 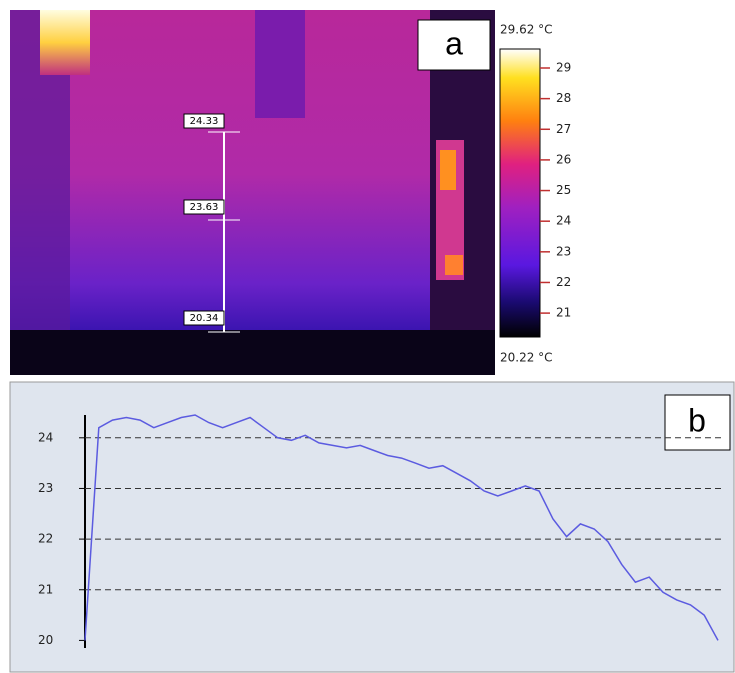 I want to click on y-tick-label: 20, so click(x=45, y=640).